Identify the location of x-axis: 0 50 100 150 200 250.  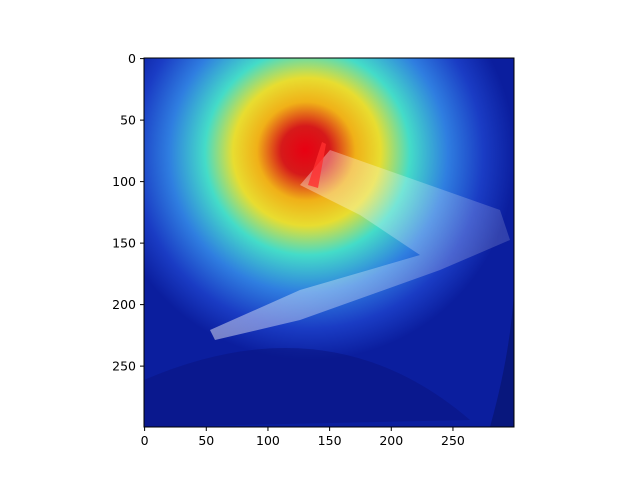
(303, 437).